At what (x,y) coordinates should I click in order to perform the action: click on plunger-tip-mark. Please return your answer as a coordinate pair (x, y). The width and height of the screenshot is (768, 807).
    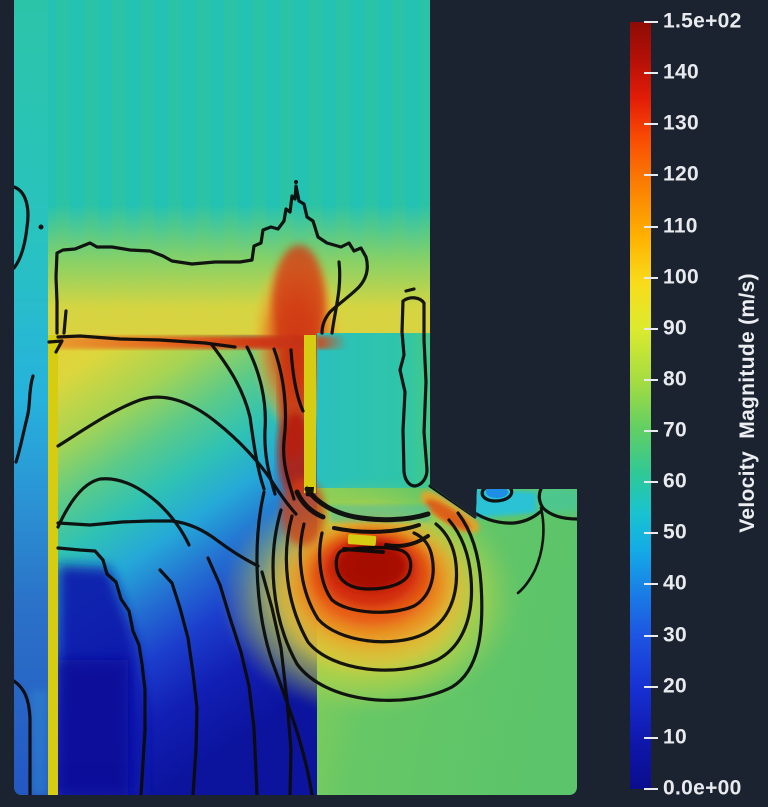
    Looking at the image, I should click on (309, 492).